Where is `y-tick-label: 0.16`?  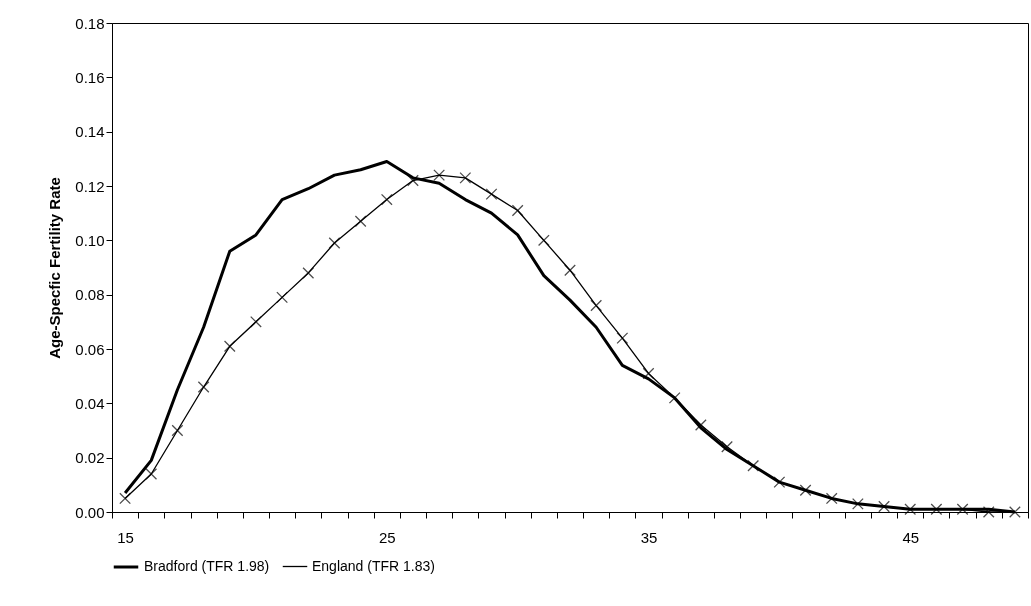
y-tick-label: 0.16 is located at coordinates (90, 77).